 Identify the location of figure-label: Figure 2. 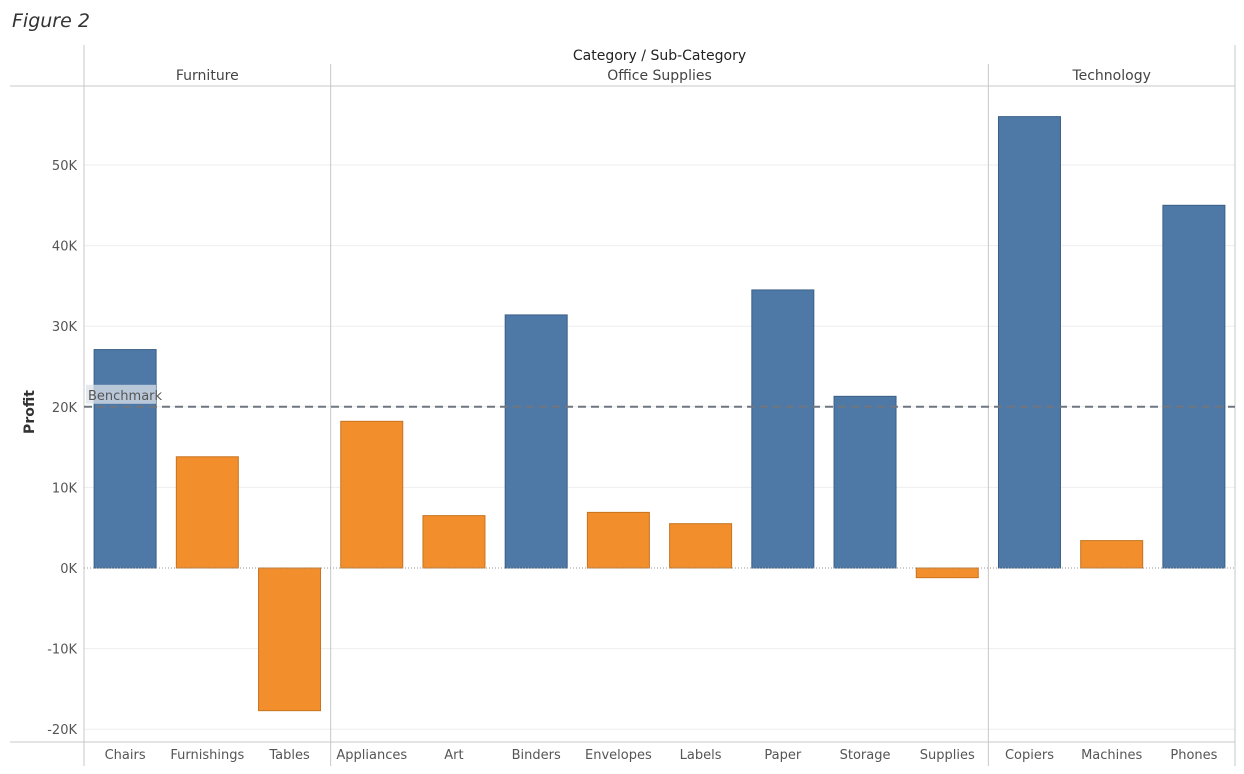
(51, 21).